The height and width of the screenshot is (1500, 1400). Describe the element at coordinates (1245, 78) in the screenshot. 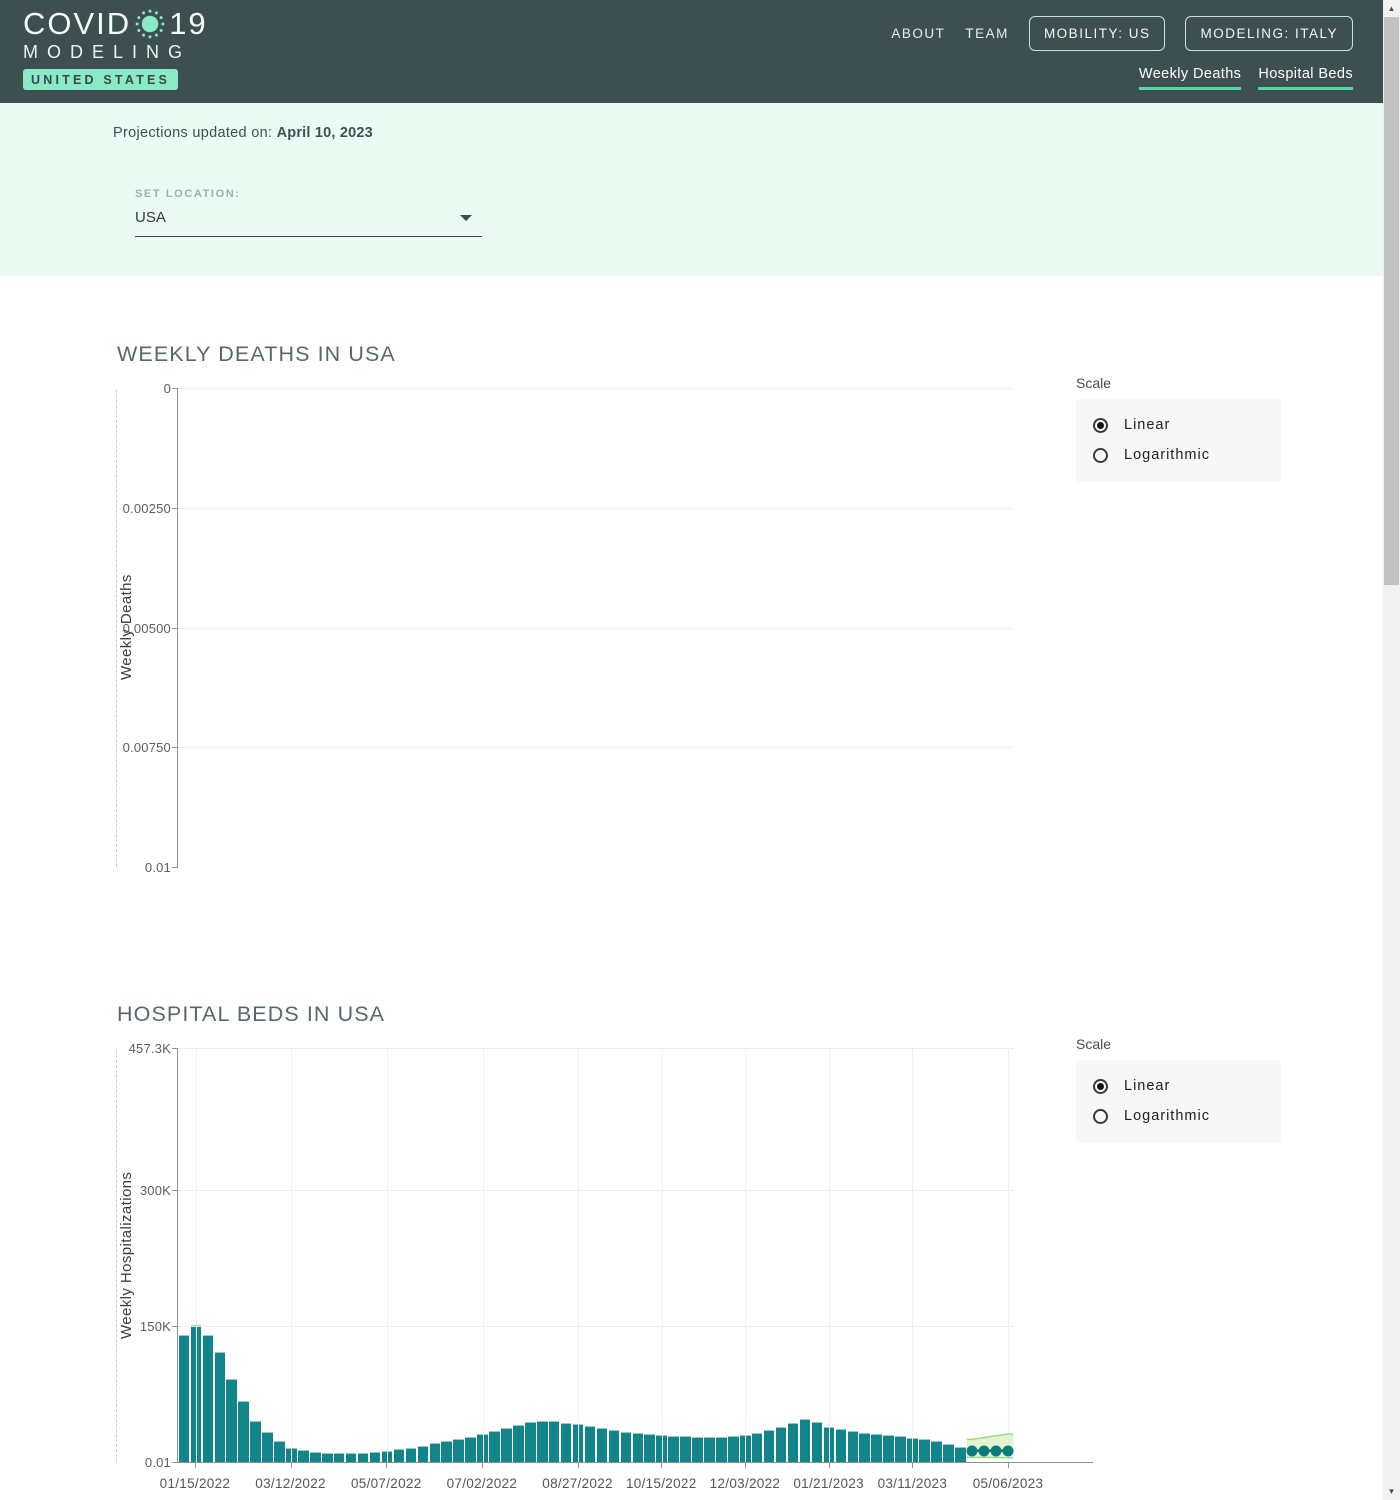

I see `header-tabs: Weekly Deaths Hospital Beds` at that location.